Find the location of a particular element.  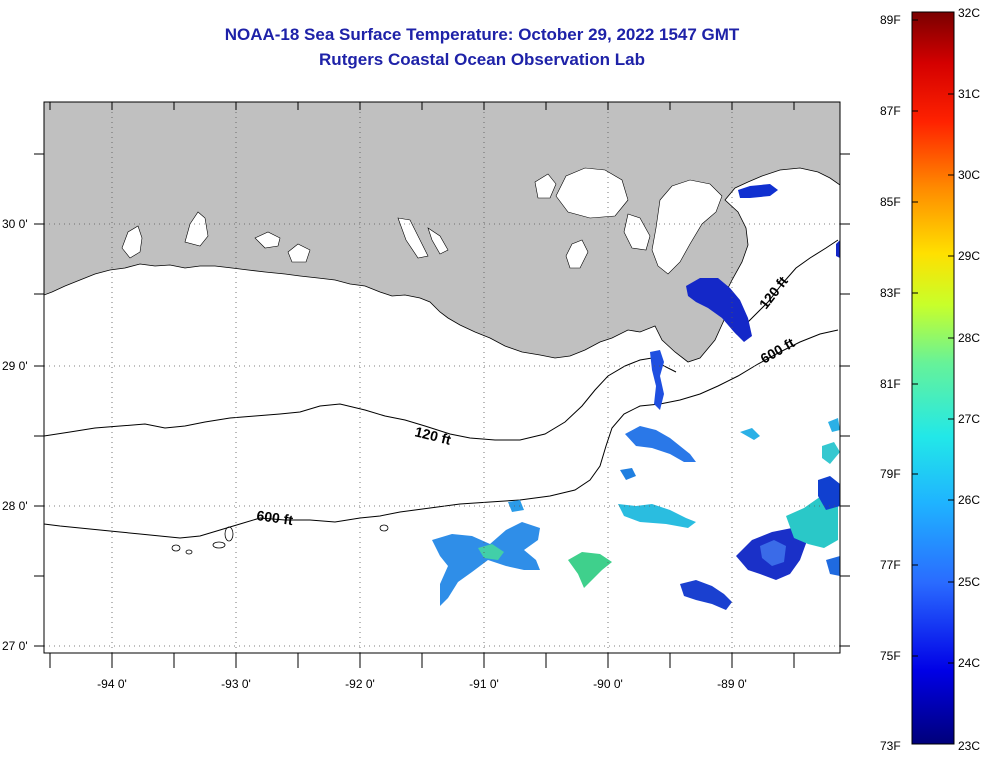

colorbar is located at coordinates (933, 378).